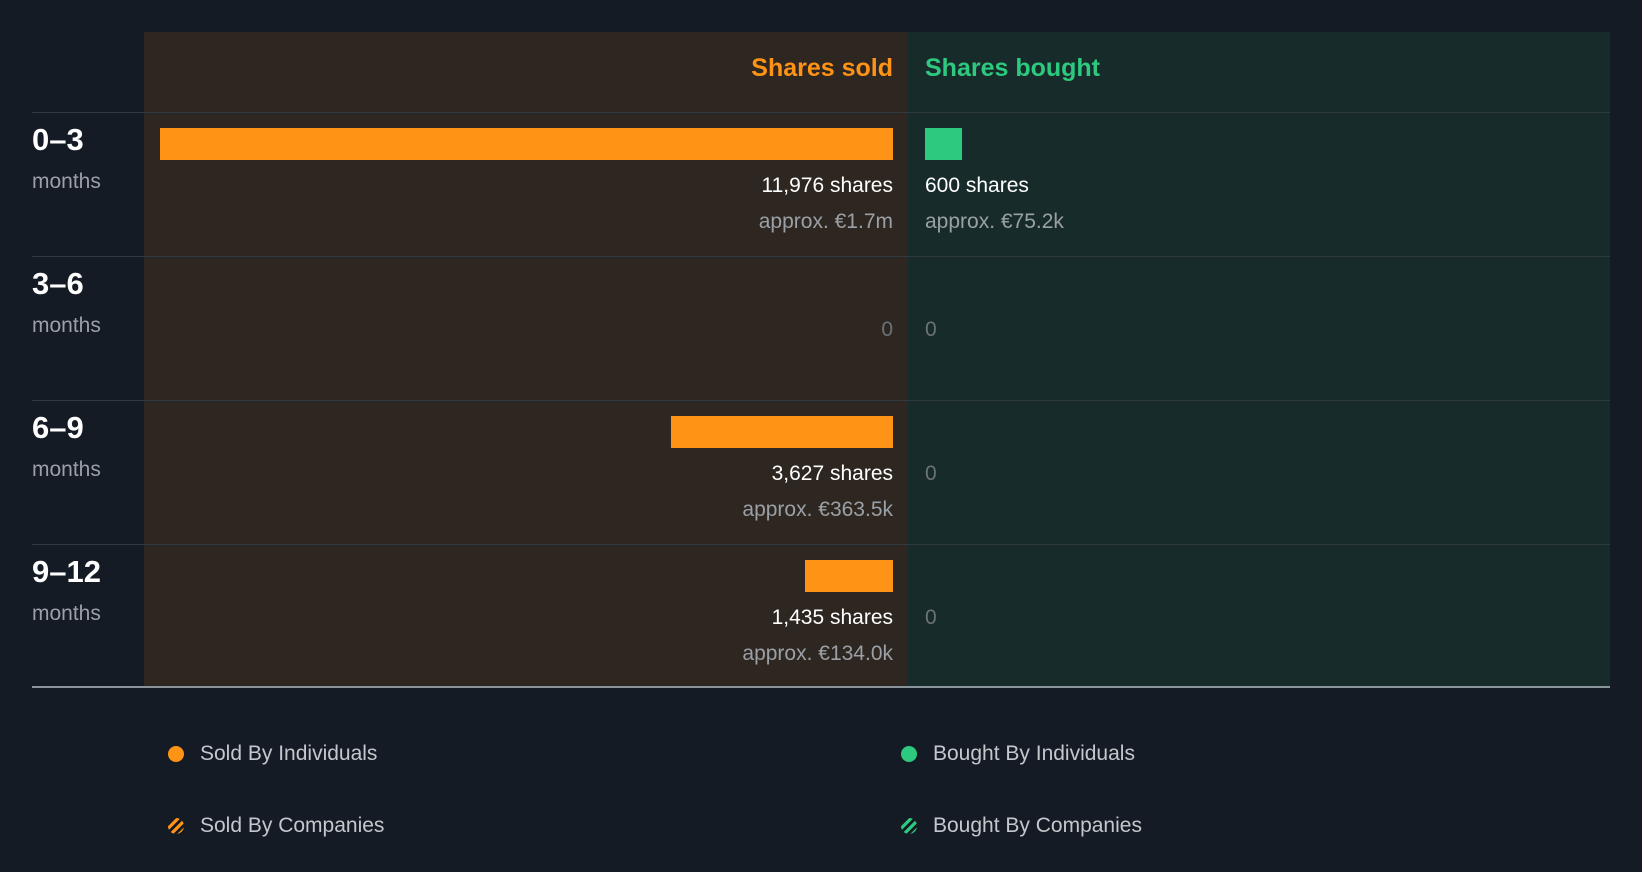 The image size is (1642, 872). What do you see at coordinates (289, 753) in the screenshot?
I see `legend-label: Sold By Individuals` at bounding box center [289, 753].